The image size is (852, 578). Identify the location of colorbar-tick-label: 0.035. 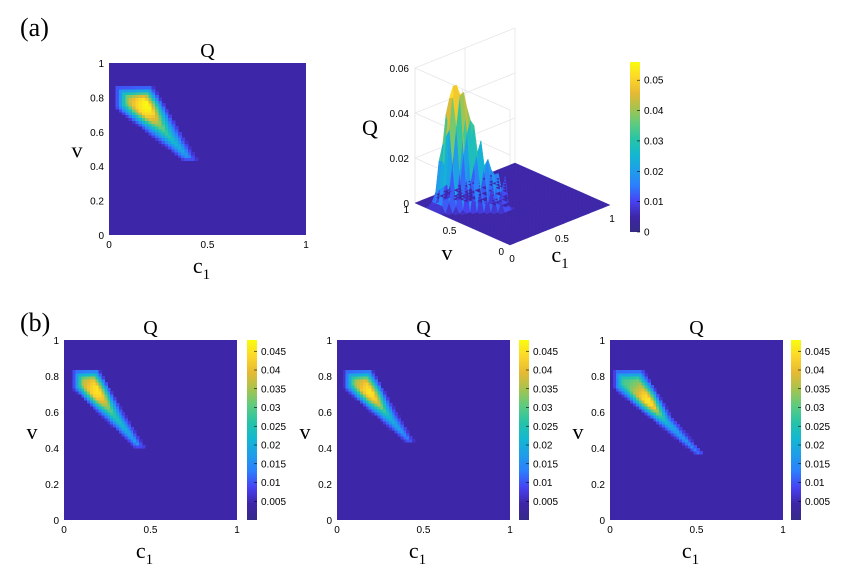
(545, 389).